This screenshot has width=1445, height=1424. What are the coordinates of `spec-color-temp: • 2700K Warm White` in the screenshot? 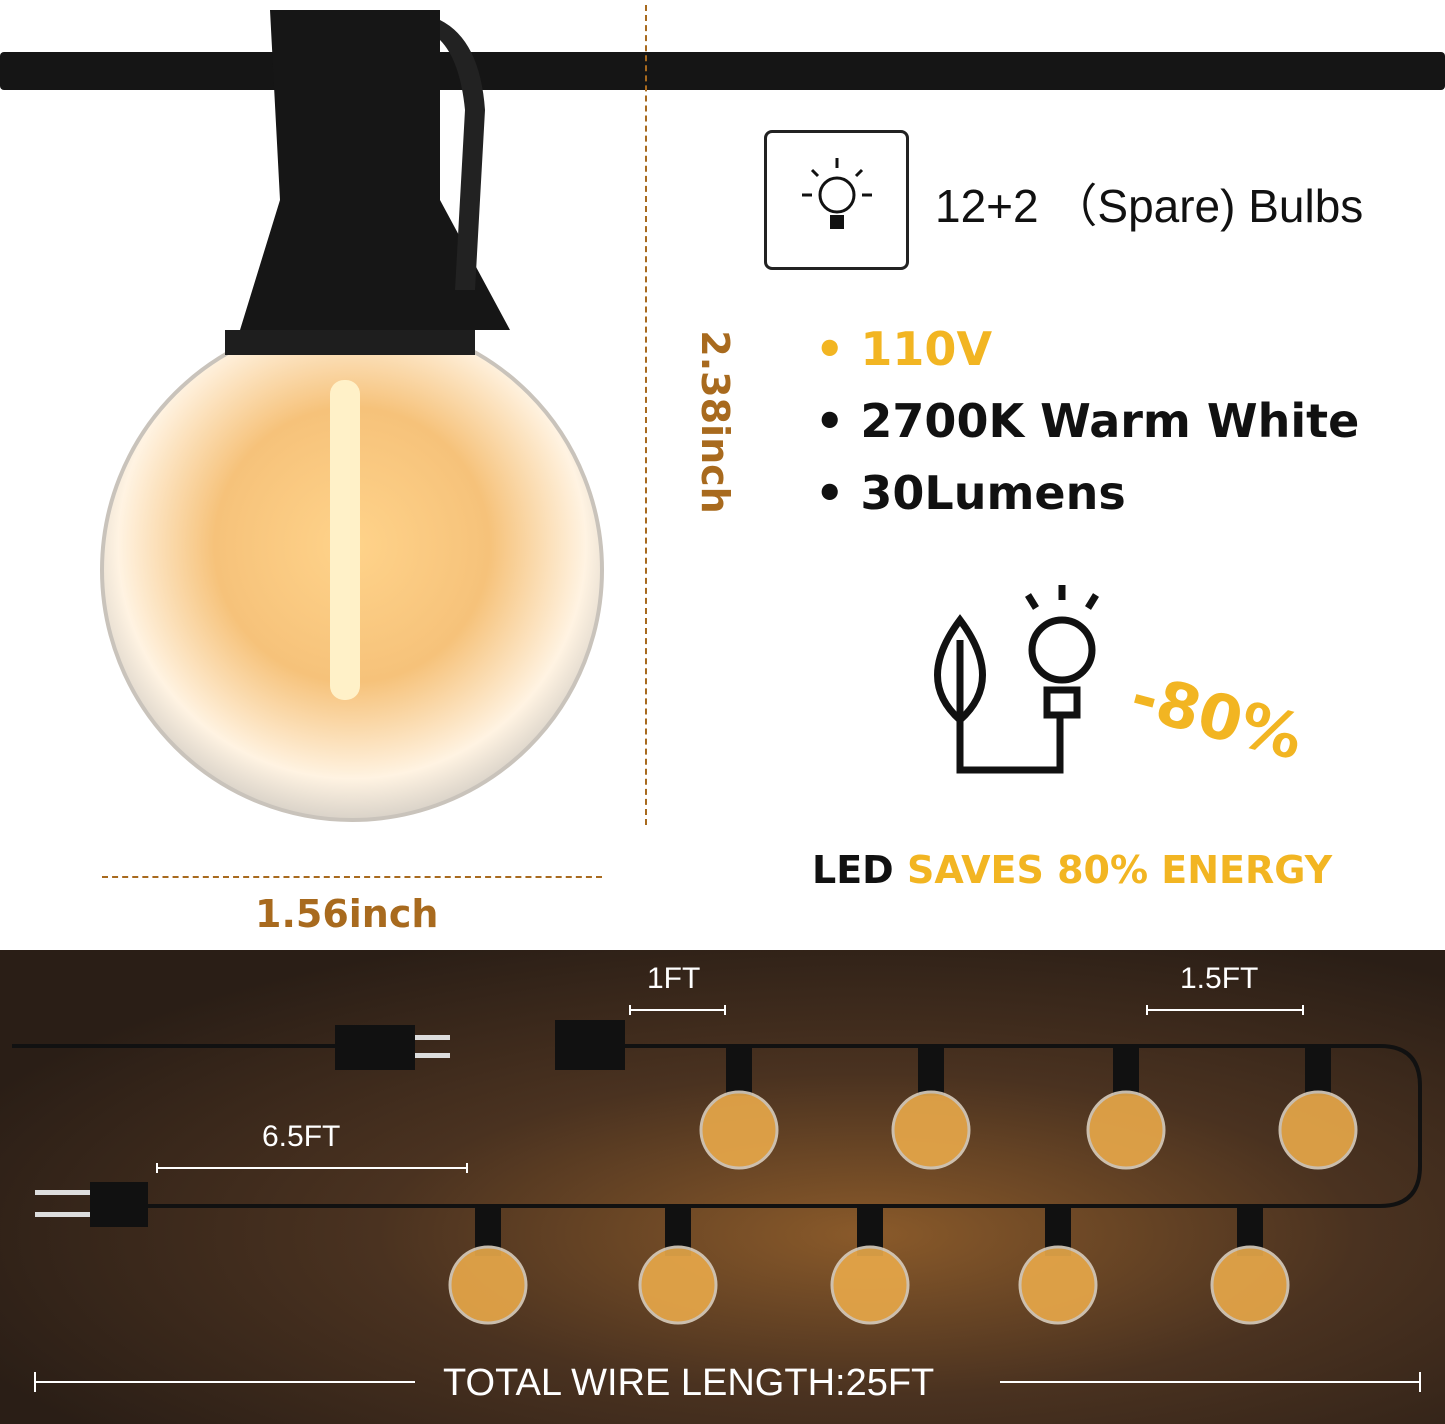 It's located at (1087, 421).